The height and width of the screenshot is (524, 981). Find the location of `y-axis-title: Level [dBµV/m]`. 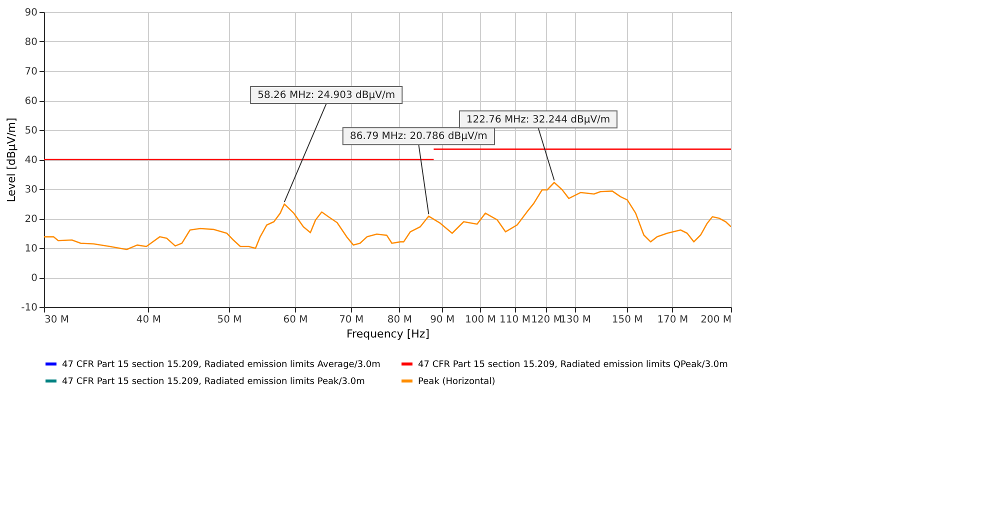

y-axis-title: Level [dBµV/m] is located at coordinates (11, 160).